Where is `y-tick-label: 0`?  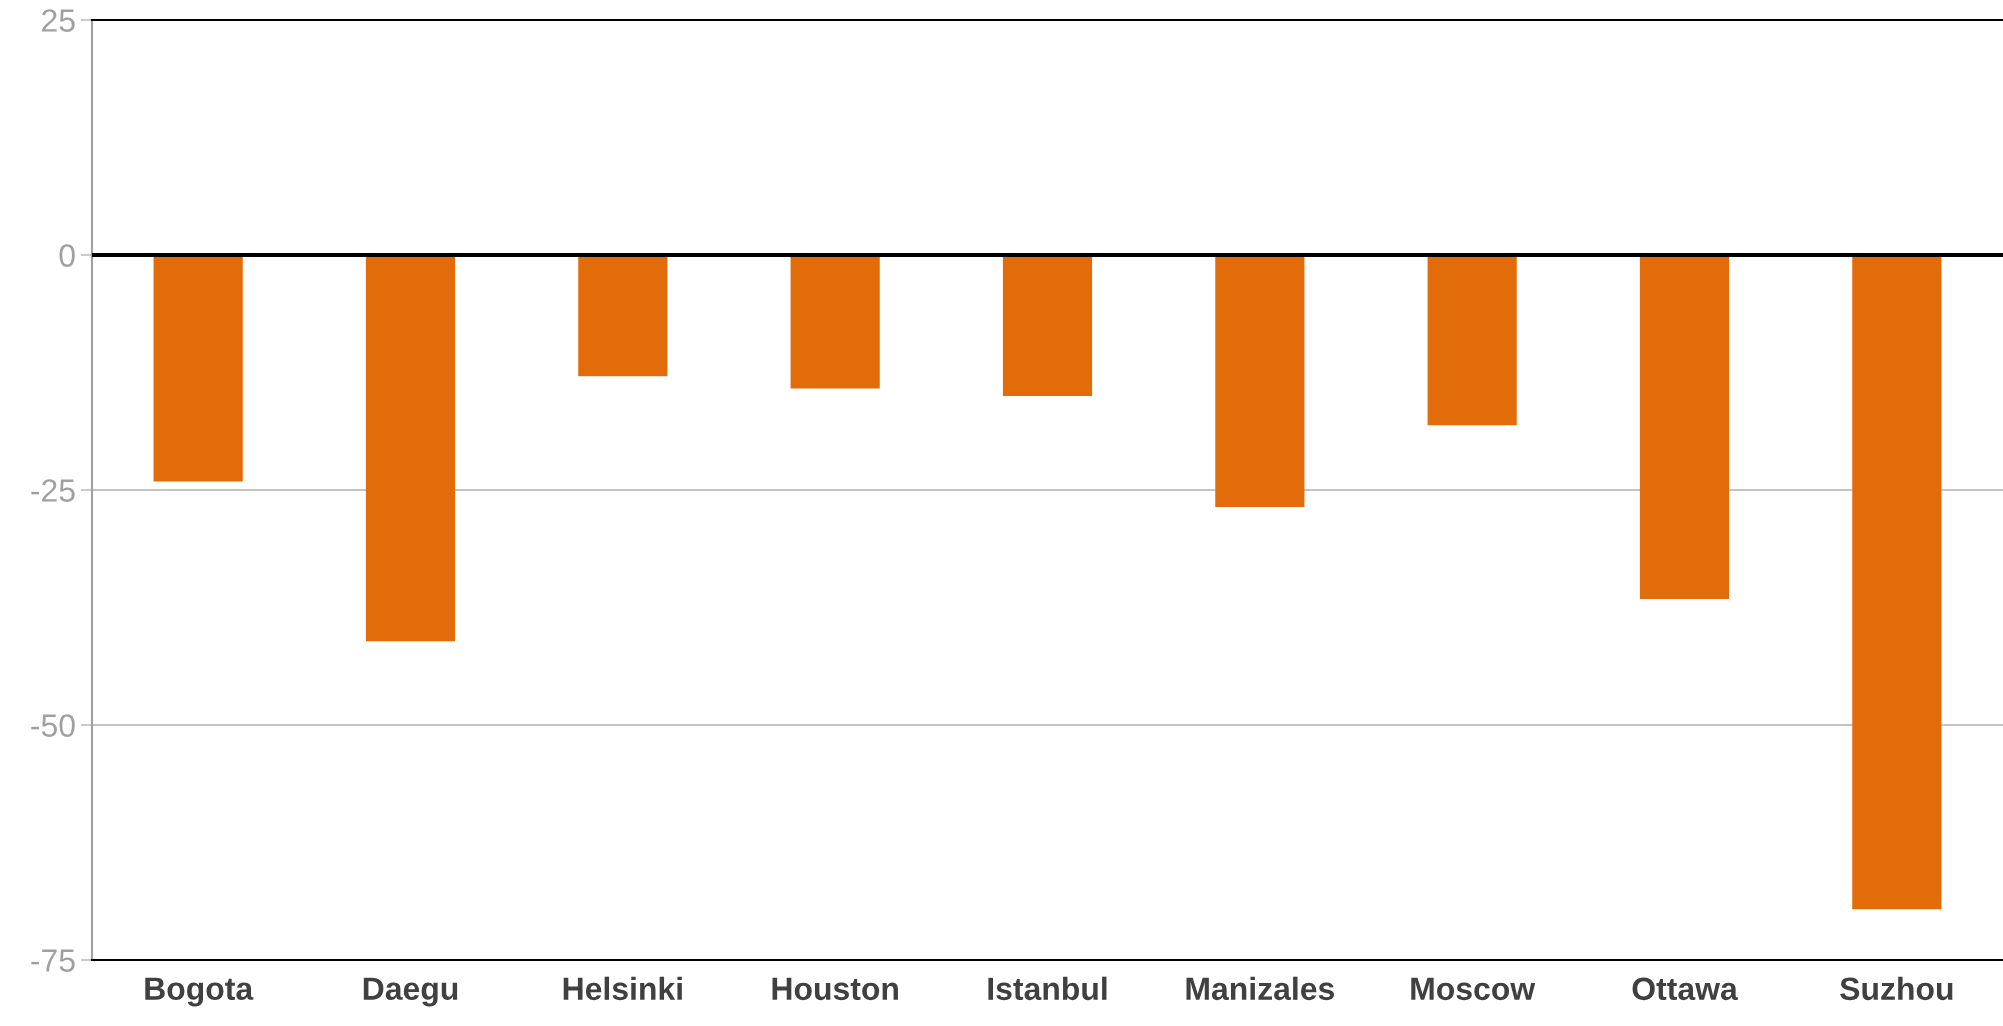 y-tick-label: 0 is located at coordinates (67, 255).